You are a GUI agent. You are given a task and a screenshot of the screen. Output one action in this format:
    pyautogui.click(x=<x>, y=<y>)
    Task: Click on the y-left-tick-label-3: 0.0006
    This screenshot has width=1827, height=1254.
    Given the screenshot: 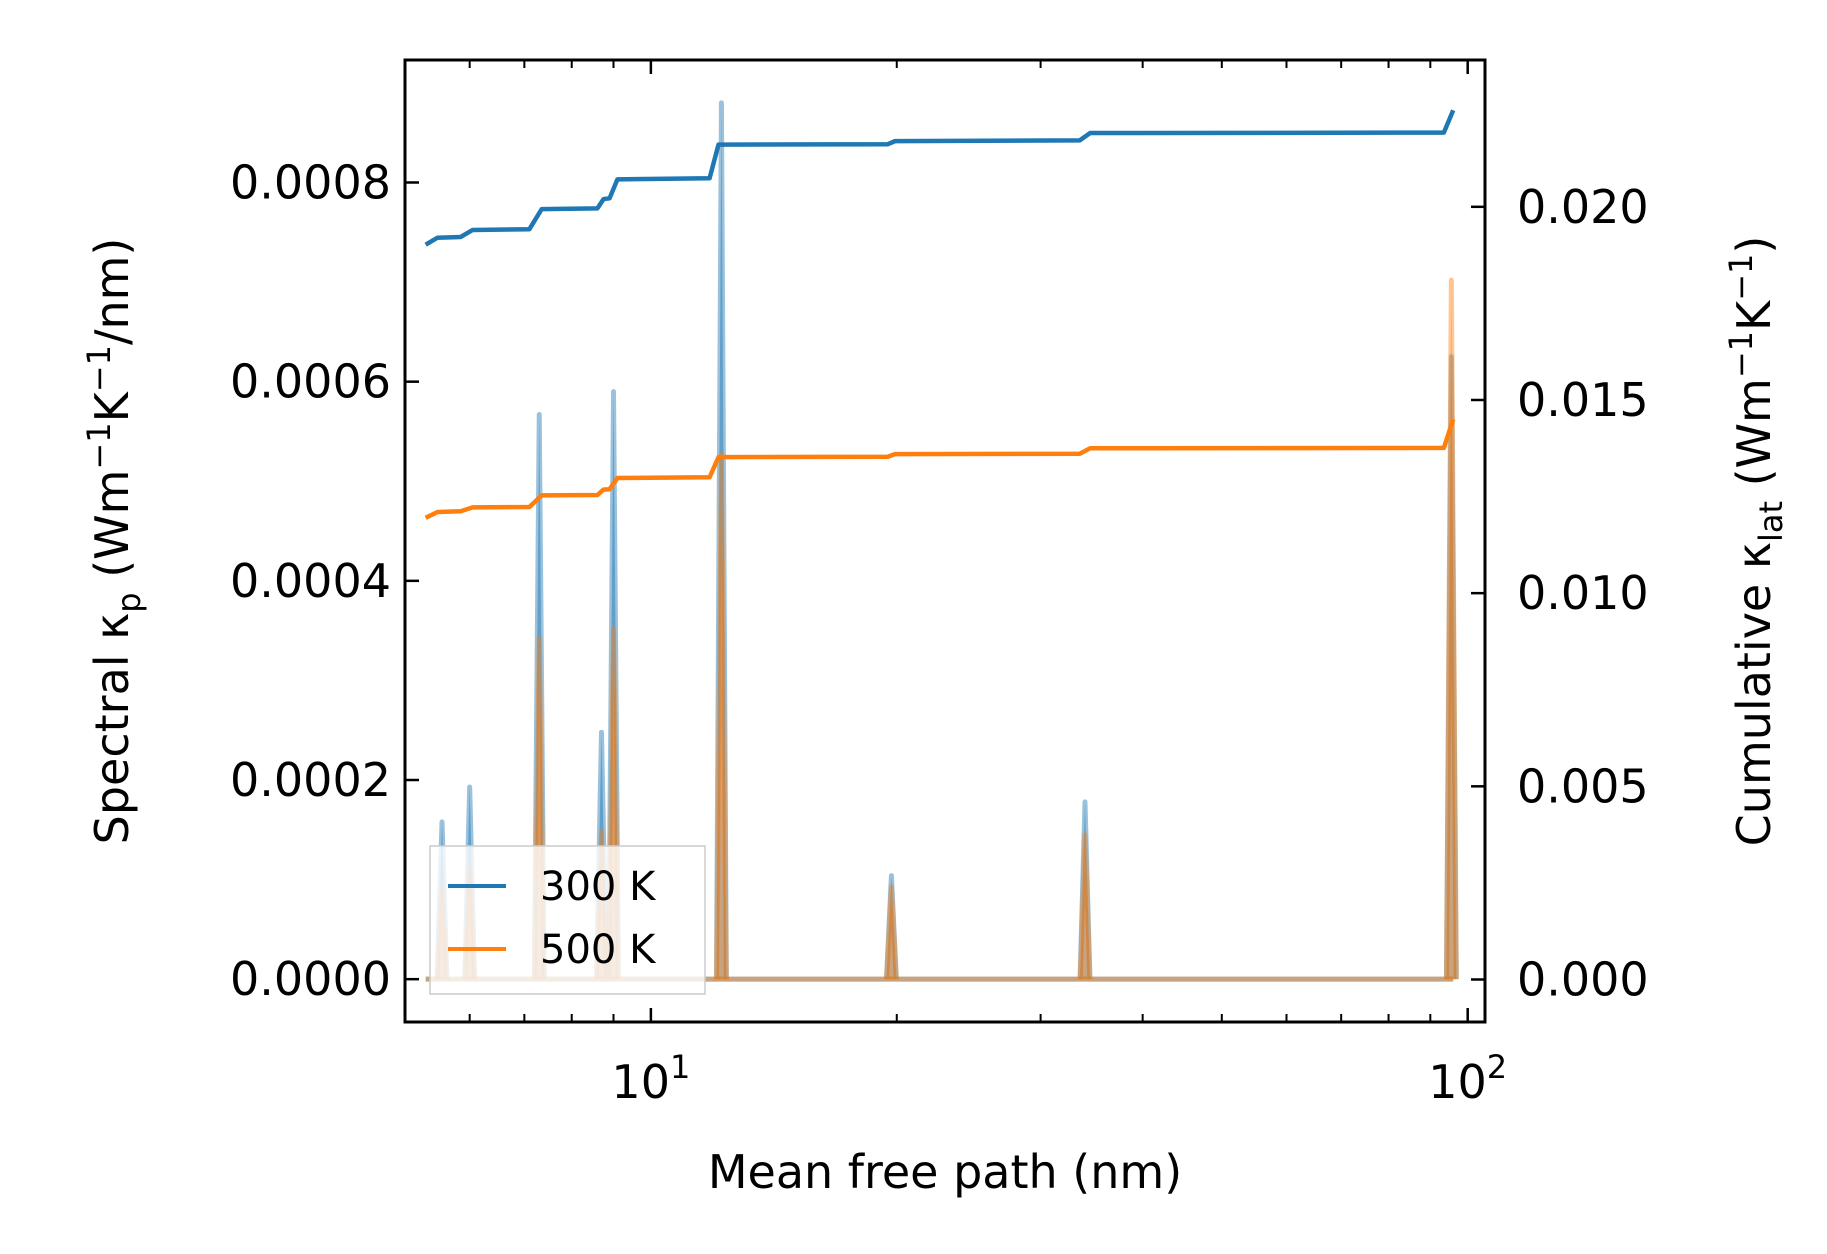 What is the action you would take?
    pyautogui.click(x=310, y=382)
    